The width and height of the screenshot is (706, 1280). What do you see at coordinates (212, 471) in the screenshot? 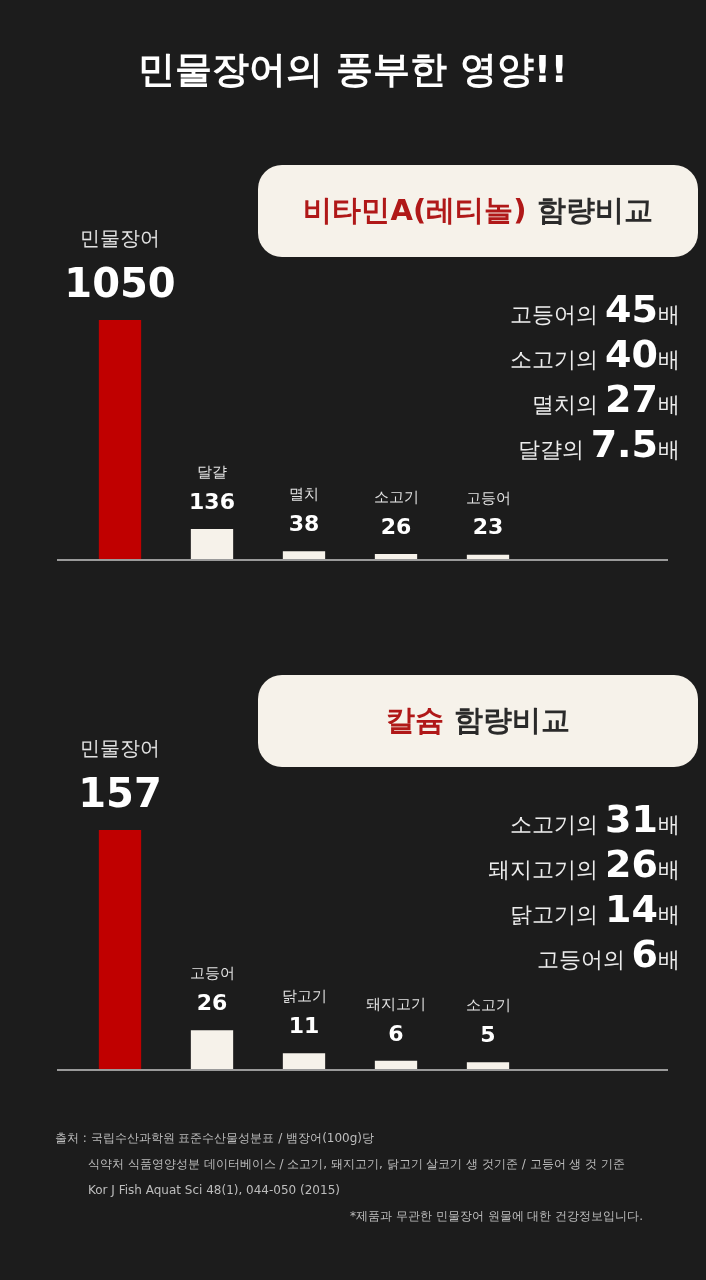
I see `category-label: 달걀` at bounding box center [212, 471].